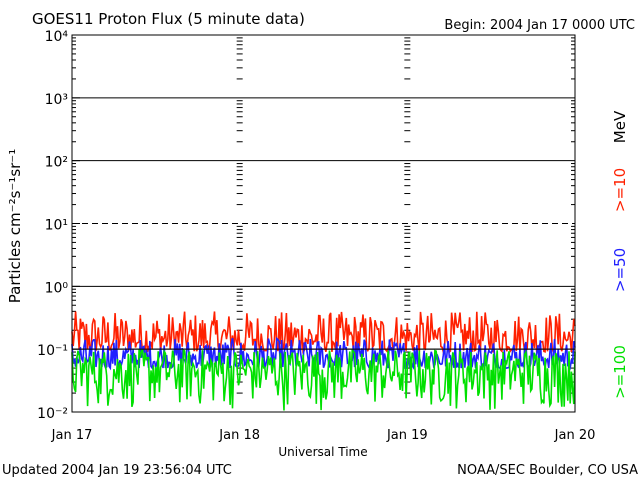 The width and height of the screenshot is (640, 480). Describe the element at coordinates (620, 190) in the screenshot. I see `legend-entry: >=10` at that location.